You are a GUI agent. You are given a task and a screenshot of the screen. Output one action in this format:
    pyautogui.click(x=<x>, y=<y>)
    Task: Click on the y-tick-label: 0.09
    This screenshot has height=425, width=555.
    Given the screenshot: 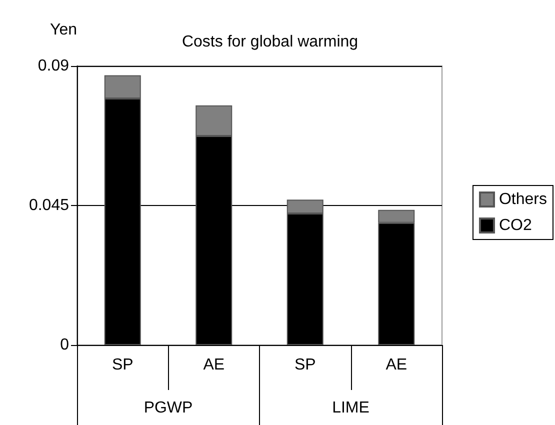 What is the action you would take?
    pyautogui.click(x=54, y=66)
    